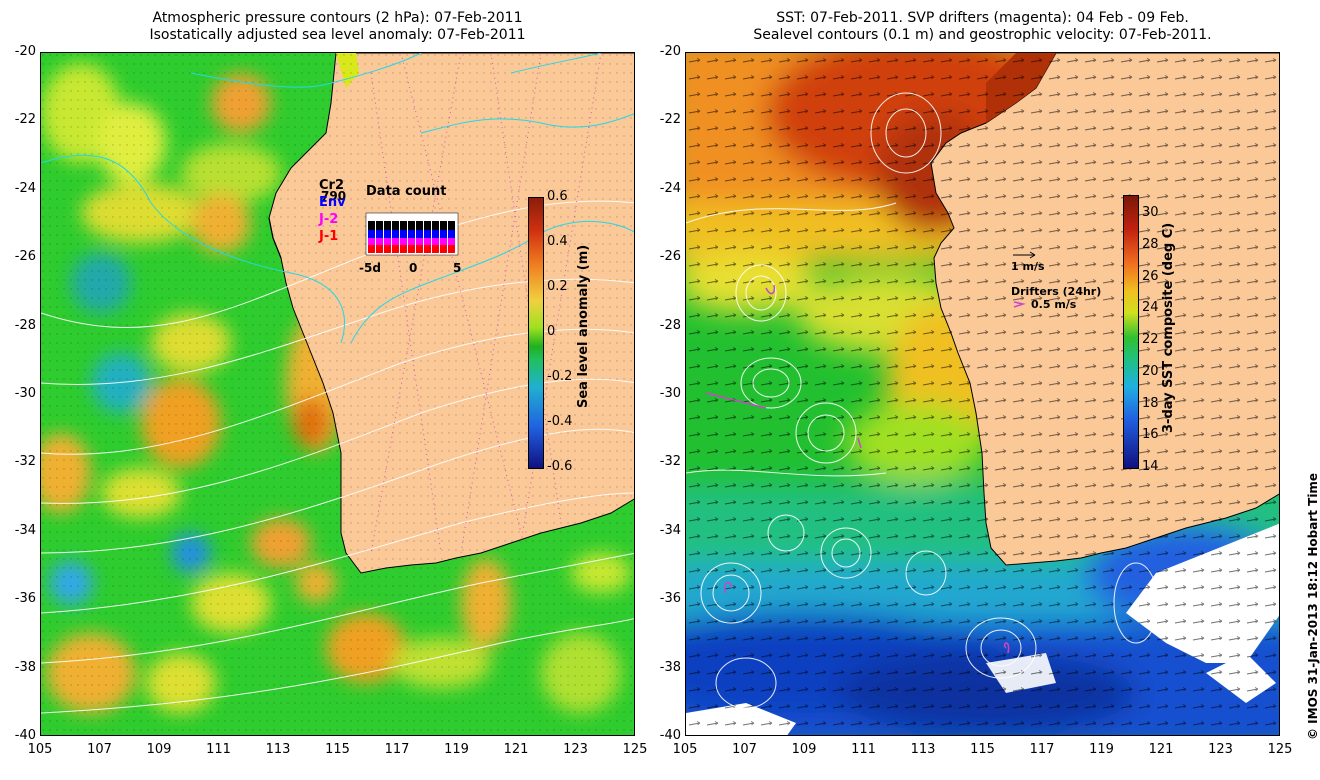 This screenshot has height=780, width=1320. I want to click on satellite-label: Env, so click(332, 202).